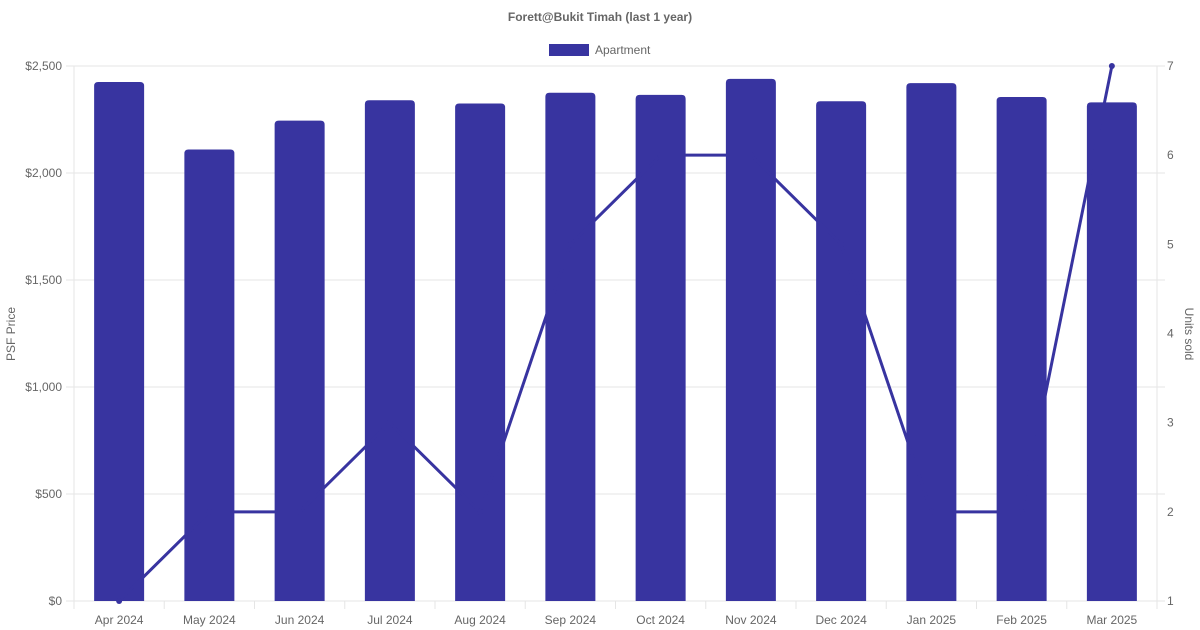  Describe the element at coordinates (600, 17) in the screenshot. I see `chart-title: Forett@Bukit Timah (last 1 year)` at that location.